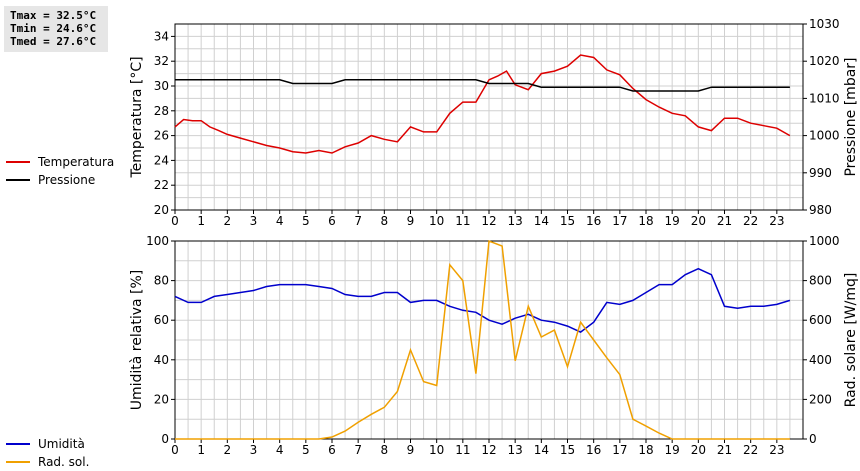 The height and width of the screenshot is (471, 860). Describe the element at coordinates (820, 360) in the screenshot. I see `y2-tick-label: 400` at that location.